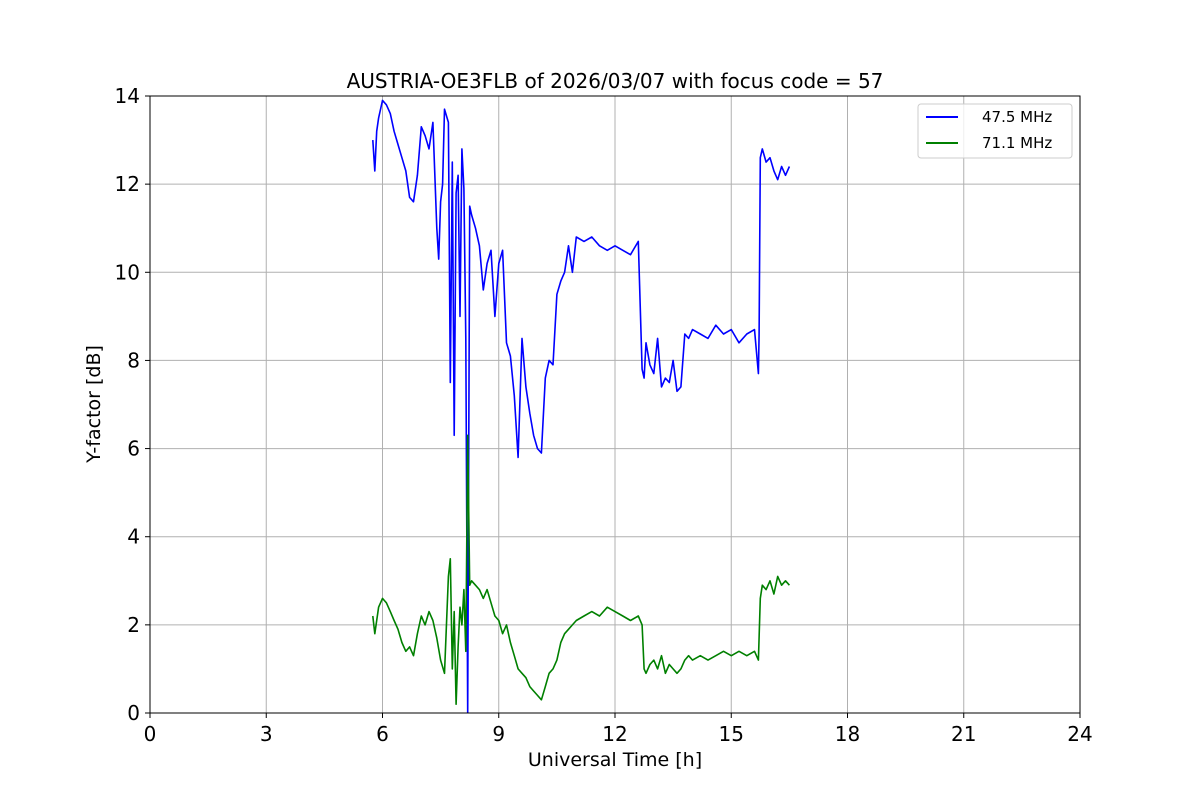  Describe the element at coordinates (127, 184) in the screenshot. I see `y-tick-label: 12` at that location.